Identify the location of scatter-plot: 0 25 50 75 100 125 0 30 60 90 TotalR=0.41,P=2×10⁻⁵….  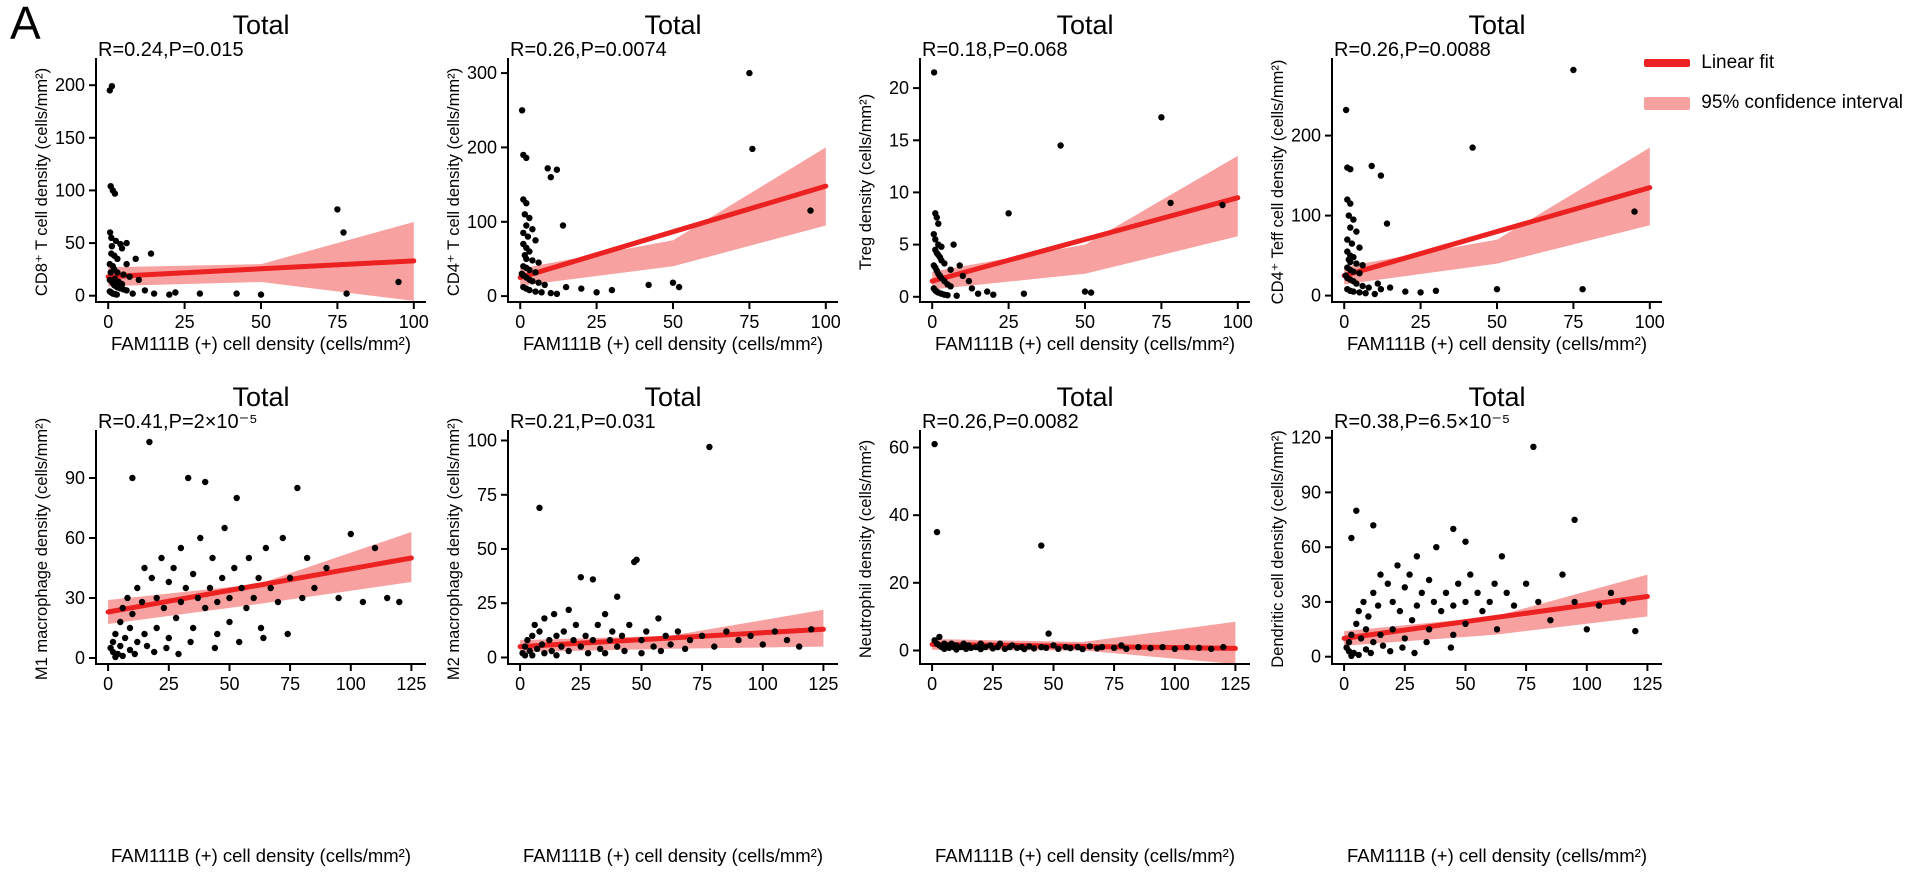
(229, 624).